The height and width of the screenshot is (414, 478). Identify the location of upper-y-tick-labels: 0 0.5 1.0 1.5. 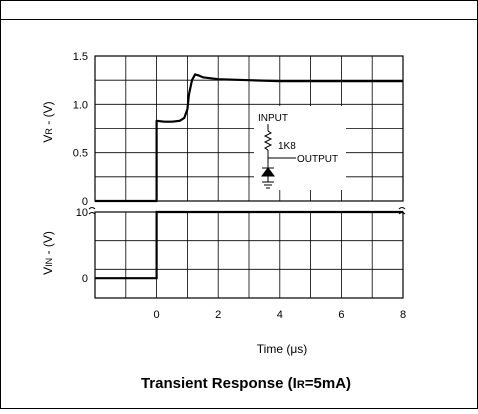
(80, 129).